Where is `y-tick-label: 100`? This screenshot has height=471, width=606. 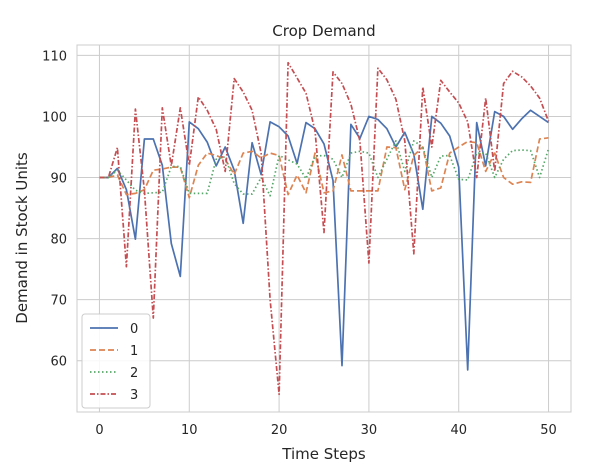
y-tick-label: 100 is located at coordinates (54, 117).